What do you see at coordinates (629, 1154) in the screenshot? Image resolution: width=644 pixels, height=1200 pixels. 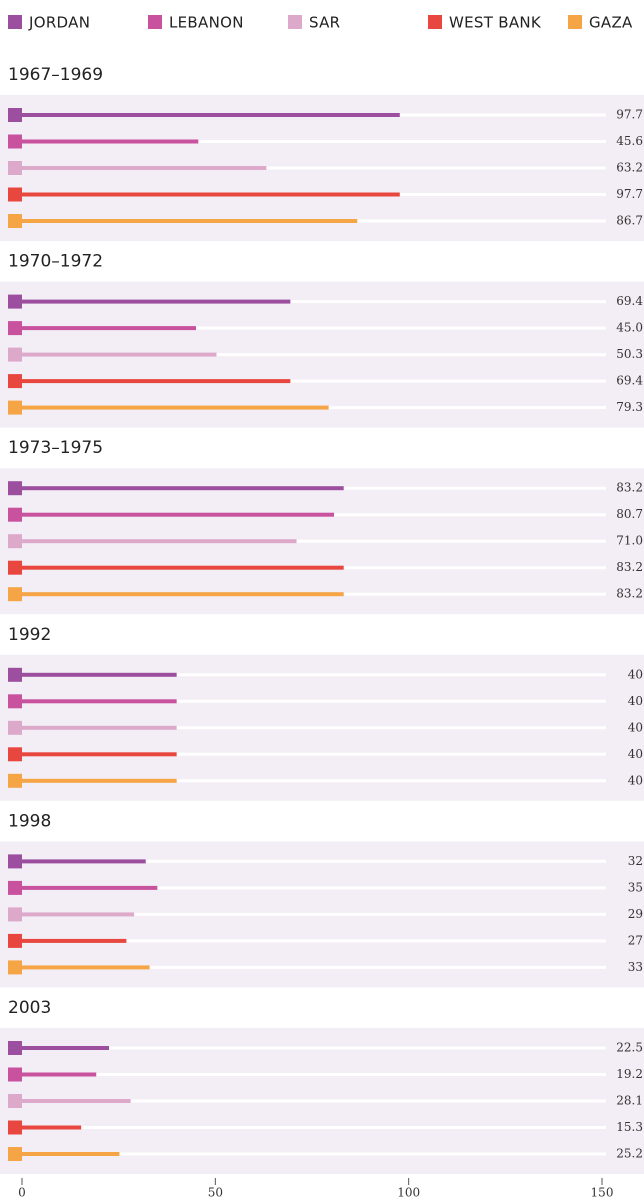 I see `value-label: 25.2` at bounding box center [629, 1154].